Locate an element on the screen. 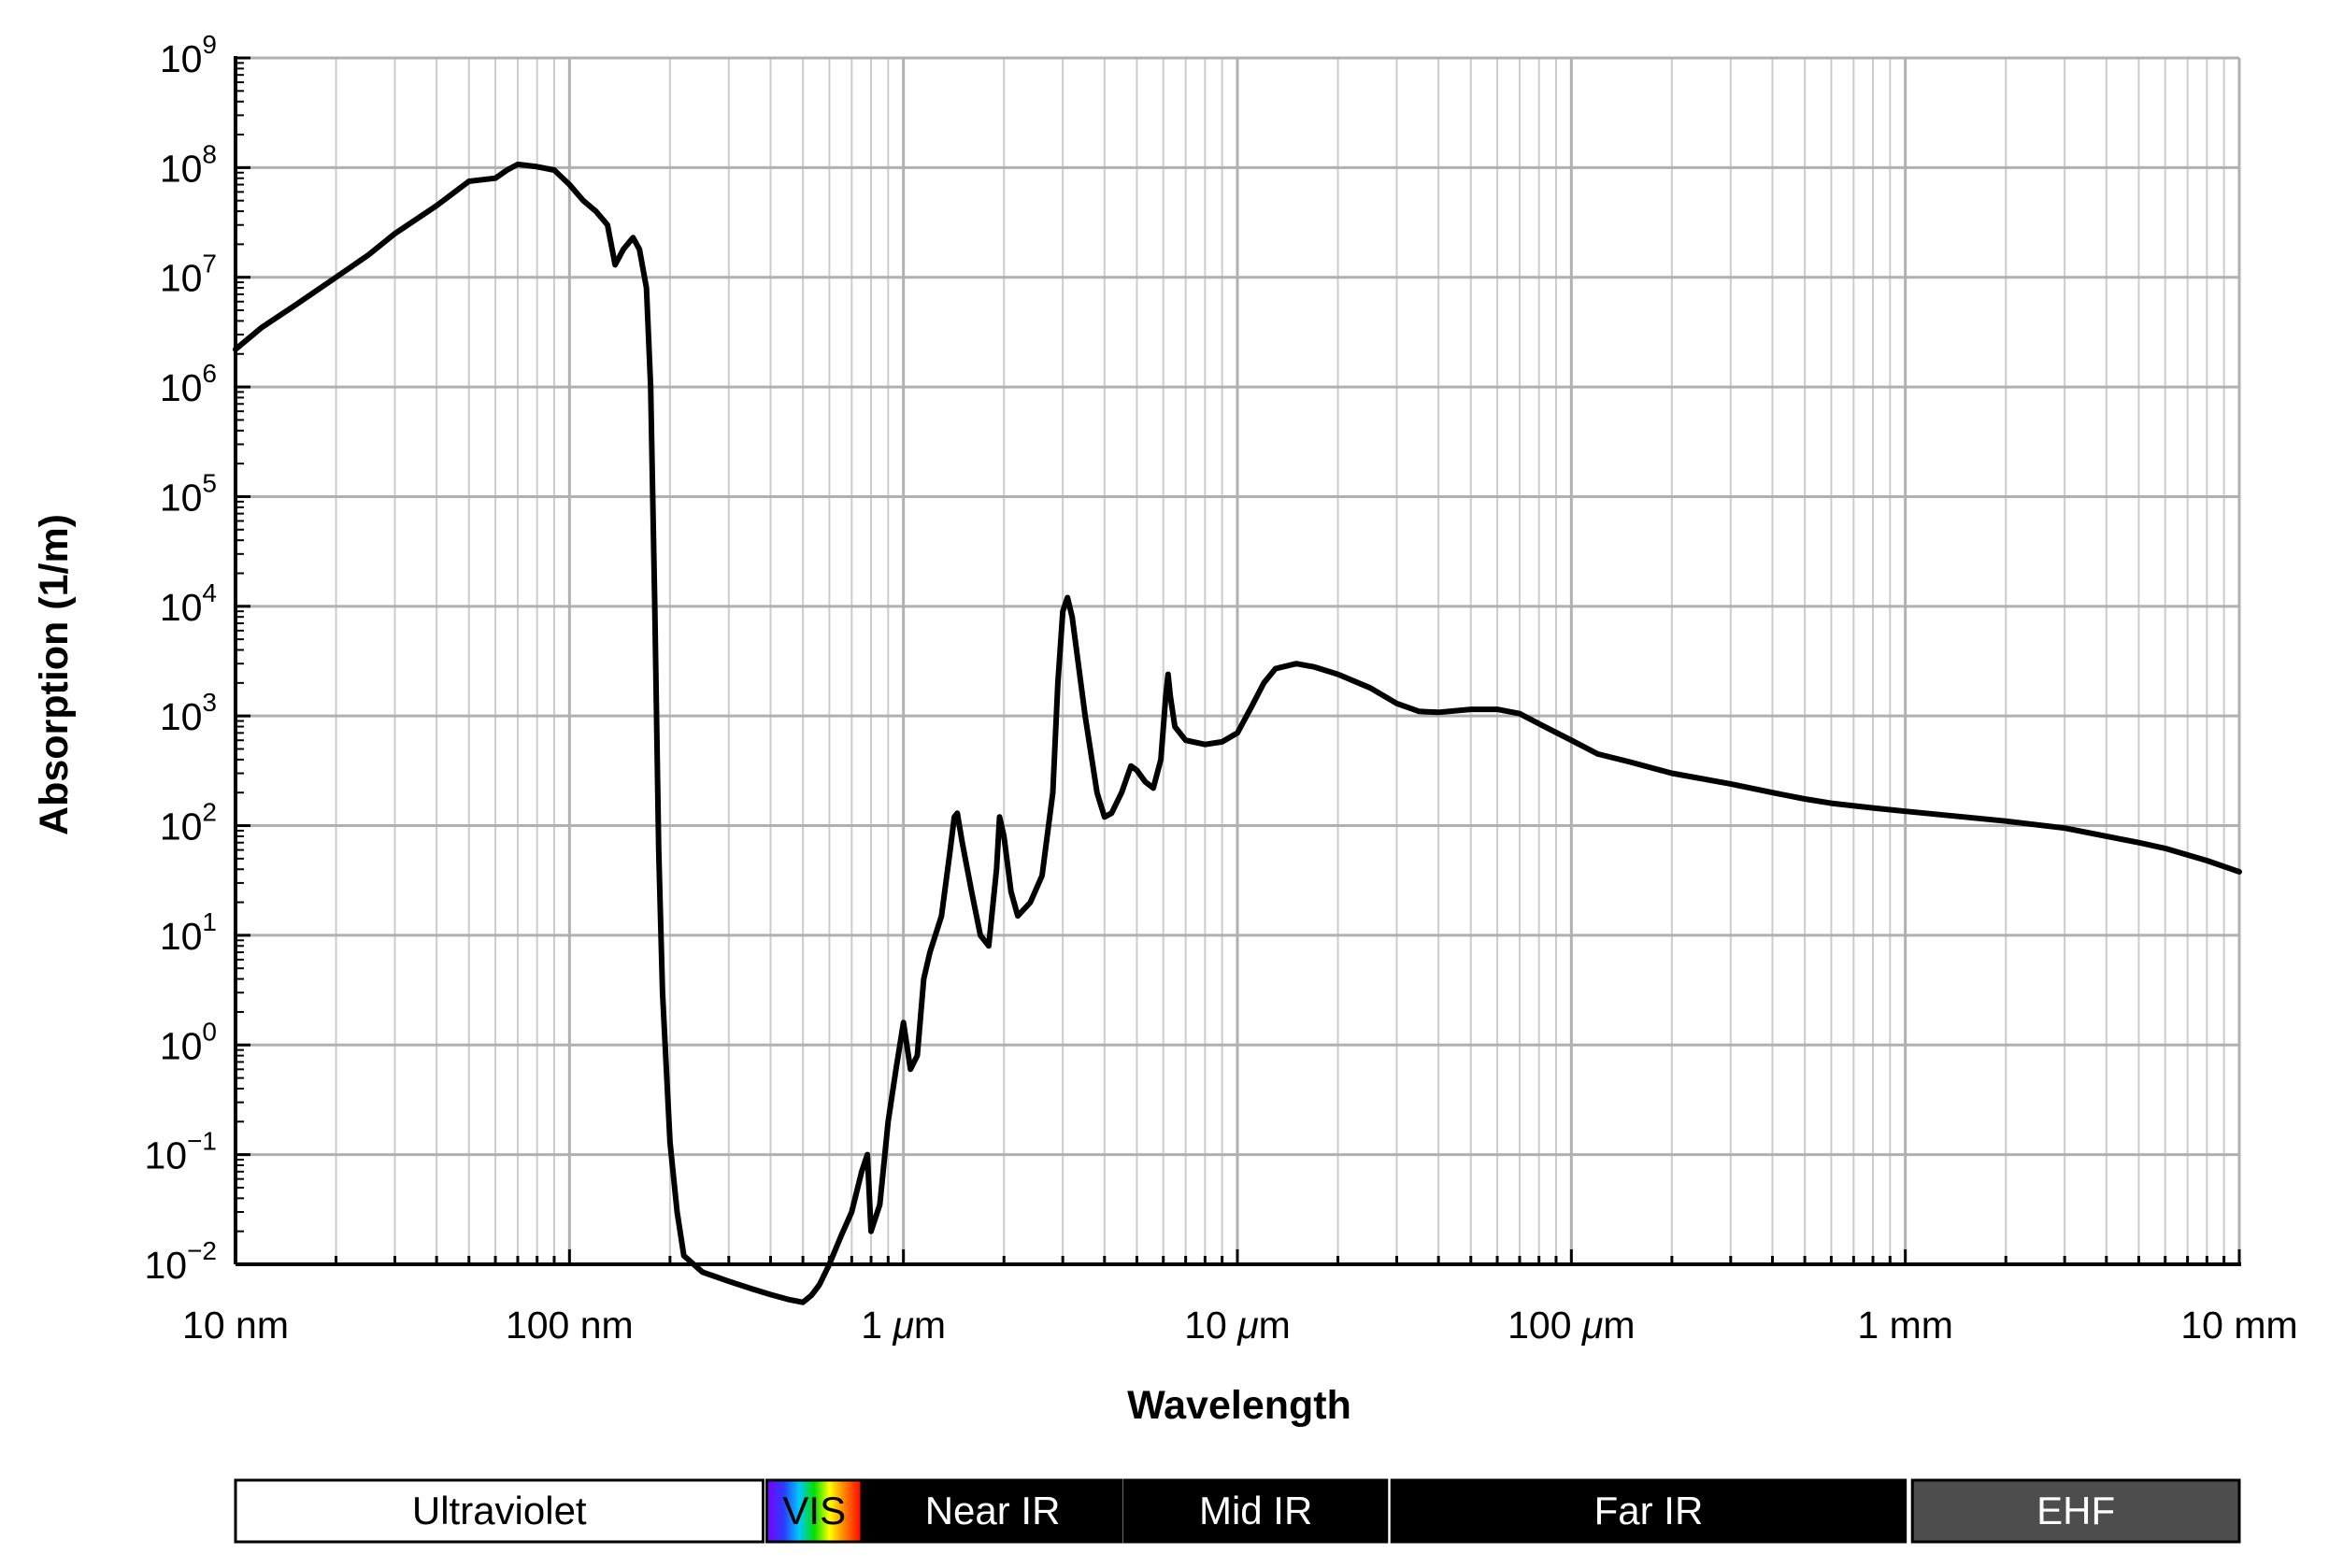  x-tick-label: 1 μm is located at coordinates (903, 1325).